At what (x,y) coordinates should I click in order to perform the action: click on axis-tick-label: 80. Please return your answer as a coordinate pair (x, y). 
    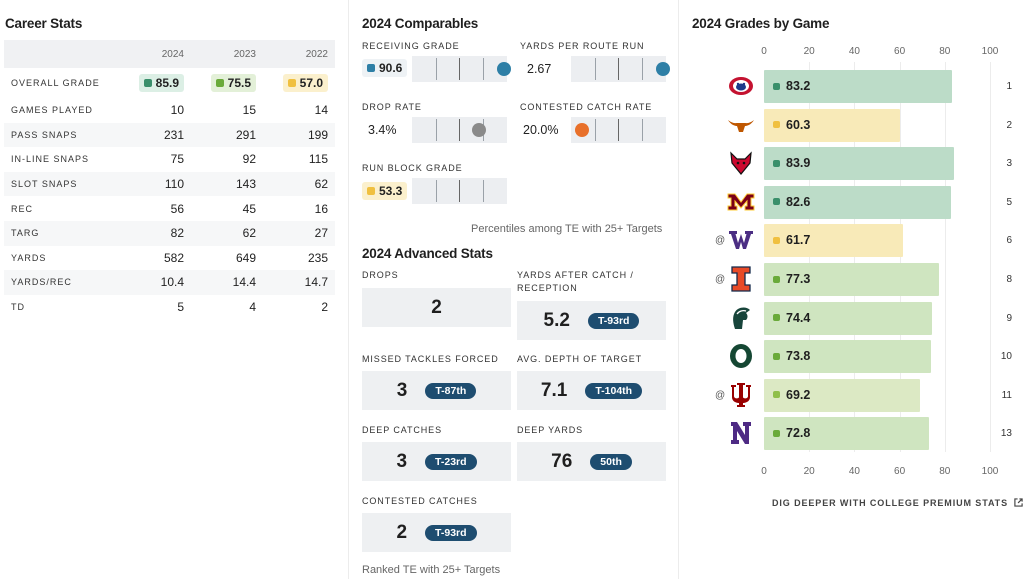
    Looking at the image, I should click on (945, 471).